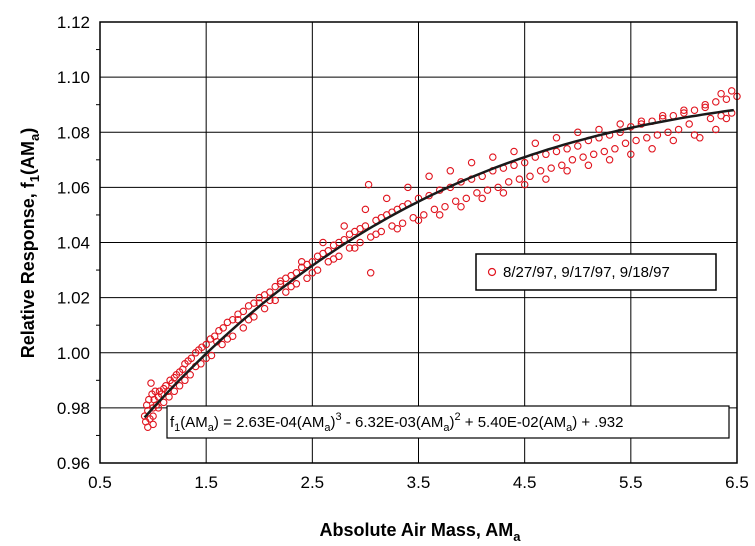  Describe the element at coordinates (492, 272) in the screenshot. I see `legend-marker` at that location.